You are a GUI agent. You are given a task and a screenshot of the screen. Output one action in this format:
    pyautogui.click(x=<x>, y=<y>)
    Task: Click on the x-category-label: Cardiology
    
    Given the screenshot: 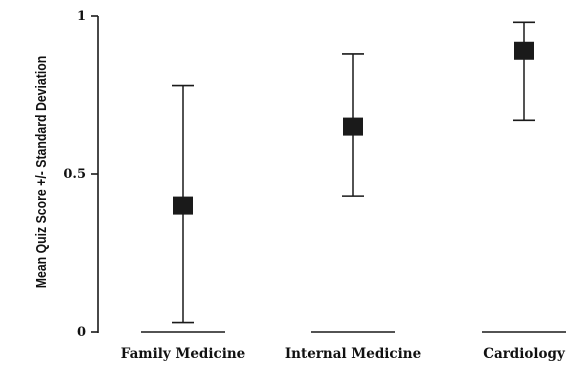 What is the action you would take?
    pyautogui.click(x=524, y=354)
    